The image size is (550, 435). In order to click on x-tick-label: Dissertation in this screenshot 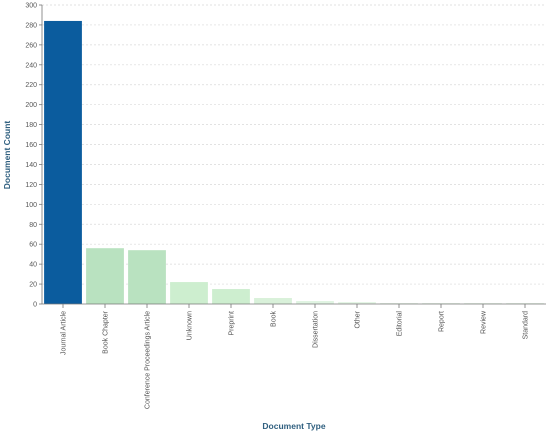, I will do `click(316, 329)`.